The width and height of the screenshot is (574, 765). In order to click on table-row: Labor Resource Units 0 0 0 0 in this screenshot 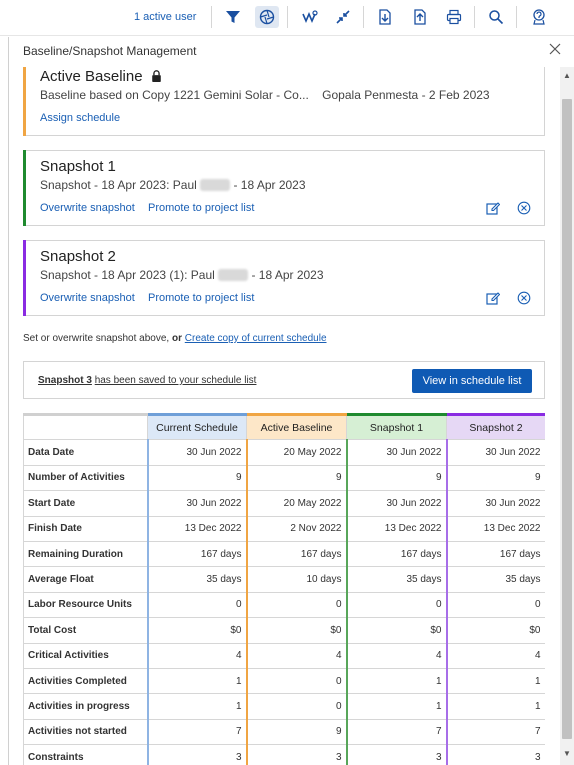, I will do `click(284, 605)`.